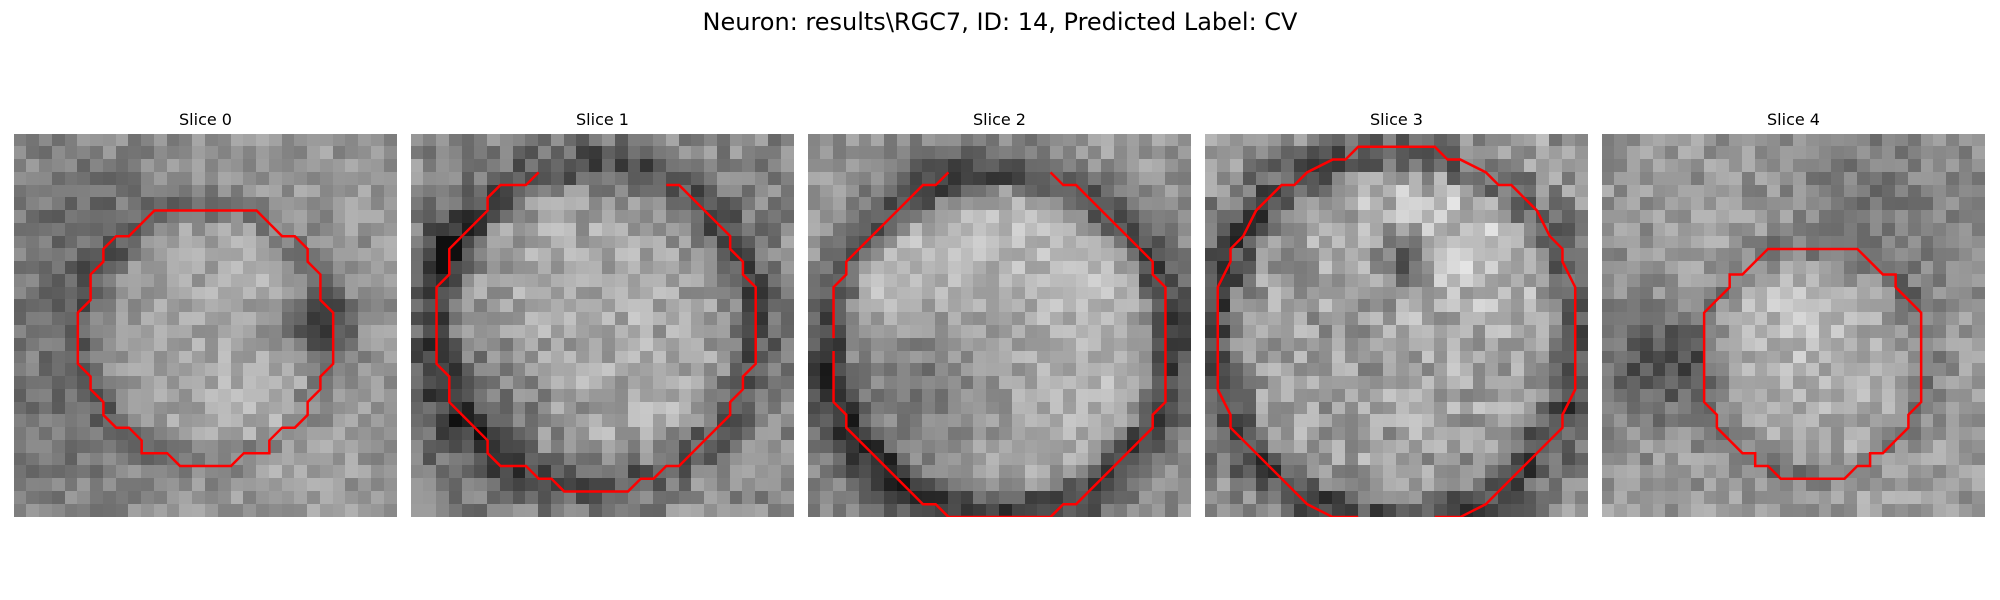 The image size is (2000, 600). What do you see at coordinates (999, 119) in the screenshot?
I see `slice-title-2: Slice 2` at bounding box center [999, 119].